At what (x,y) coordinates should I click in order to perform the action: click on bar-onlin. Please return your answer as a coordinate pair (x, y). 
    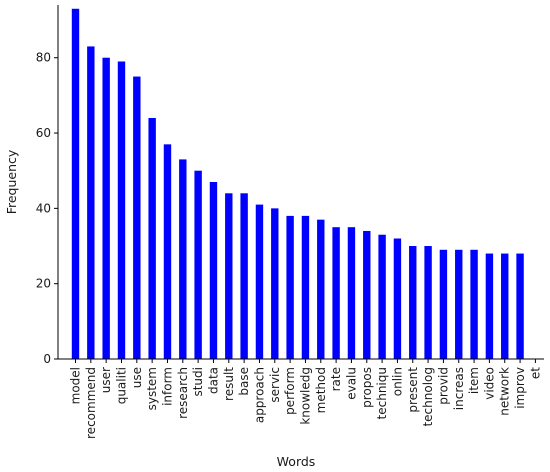
    Looking at the image, I should click on (397, 298).